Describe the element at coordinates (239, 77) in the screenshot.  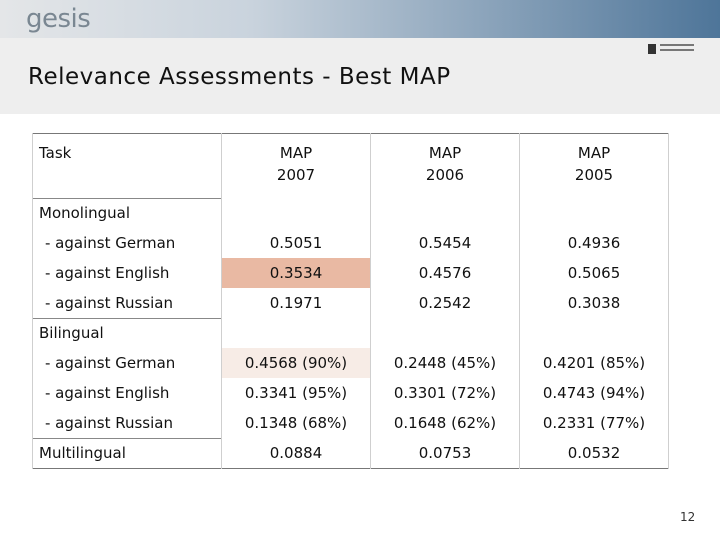
I see `slide-title: Relevance Assessments - Best MAP` at that location.